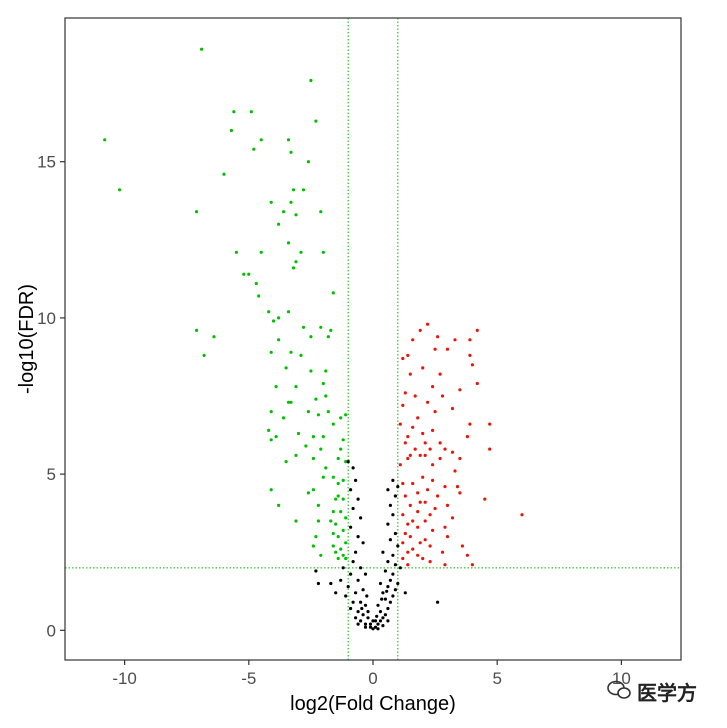 The image size is (727, 728). Describe the element at coordinates (372, 678) in the screenshot. I see `x-tick-label: 0` at that location.